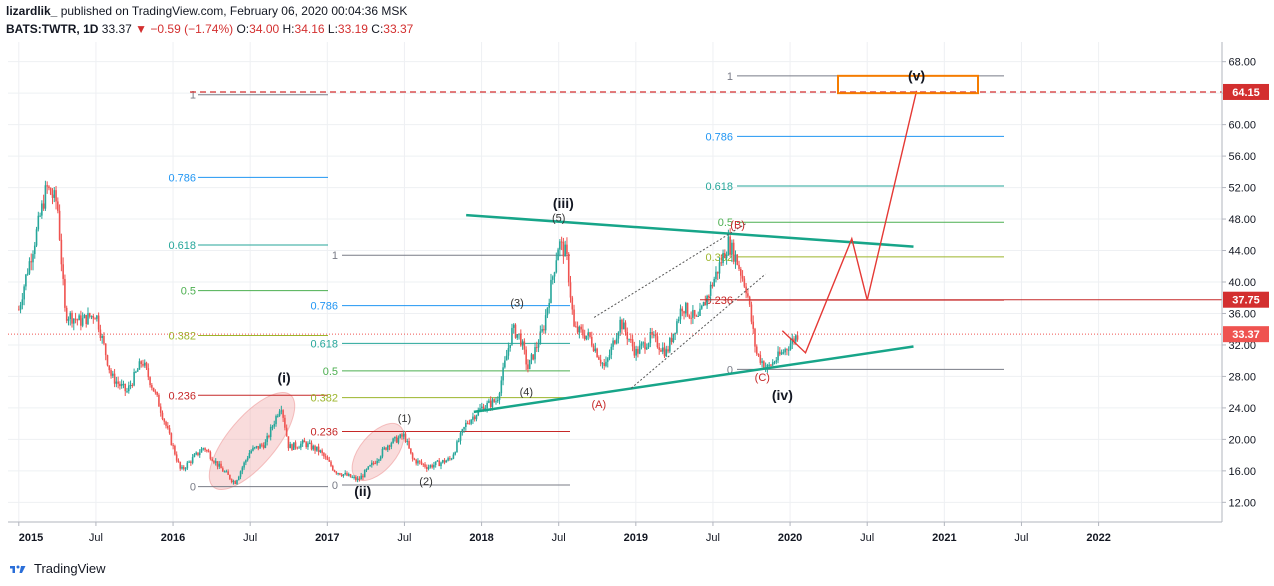  I want to click on price-tag-label: 64.15, so click(1246, 93).